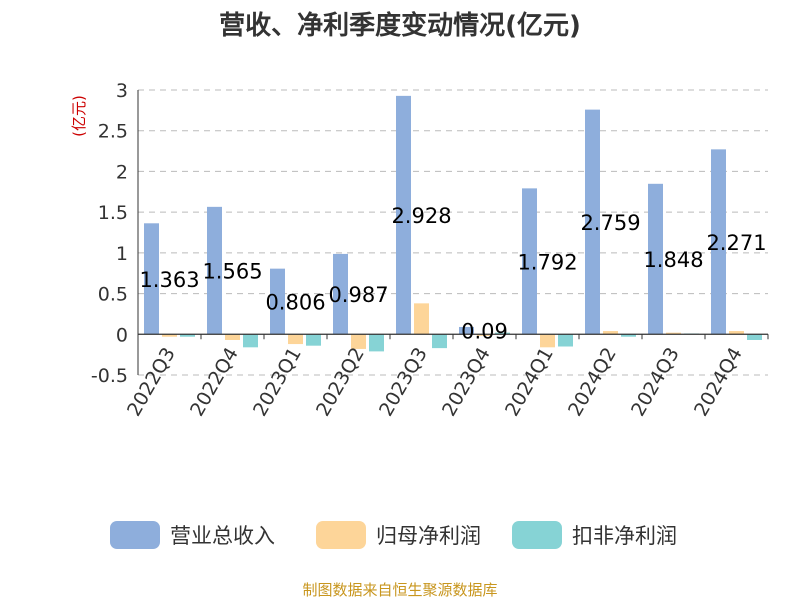  Describe the element at coordinates (214, 382) in the screenshot. I see `x-tick-label: 2022Q4` at that location.